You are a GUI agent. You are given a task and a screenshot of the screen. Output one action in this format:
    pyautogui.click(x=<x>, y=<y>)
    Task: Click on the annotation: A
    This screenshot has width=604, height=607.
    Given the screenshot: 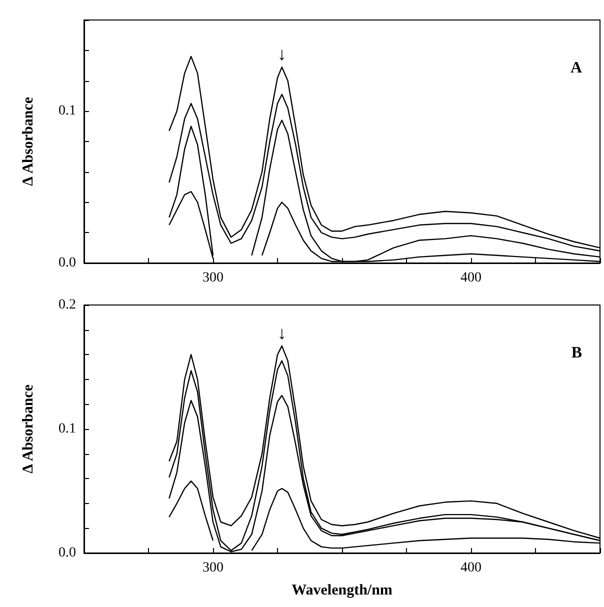 What is the action you would take?
    pyautogui.click(x=576, y=68)
    